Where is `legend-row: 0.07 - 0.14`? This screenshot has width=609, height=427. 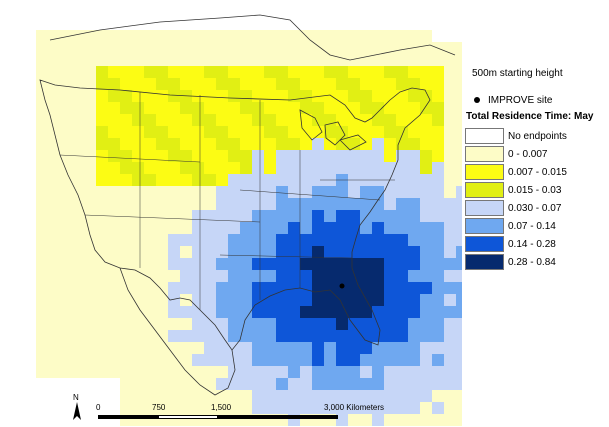
legend-row: 0.07 - 0.14 is located at coordinates (536, 226).